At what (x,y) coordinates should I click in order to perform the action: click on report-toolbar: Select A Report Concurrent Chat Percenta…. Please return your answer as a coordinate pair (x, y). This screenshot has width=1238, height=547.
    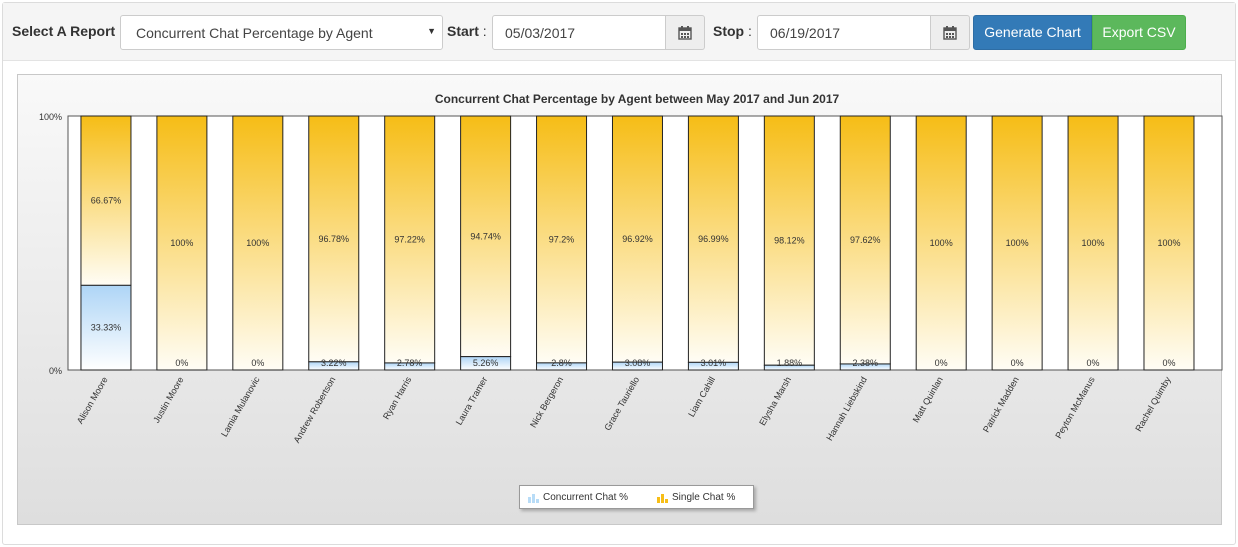
    Looking at the image, I should click on (619, 32).